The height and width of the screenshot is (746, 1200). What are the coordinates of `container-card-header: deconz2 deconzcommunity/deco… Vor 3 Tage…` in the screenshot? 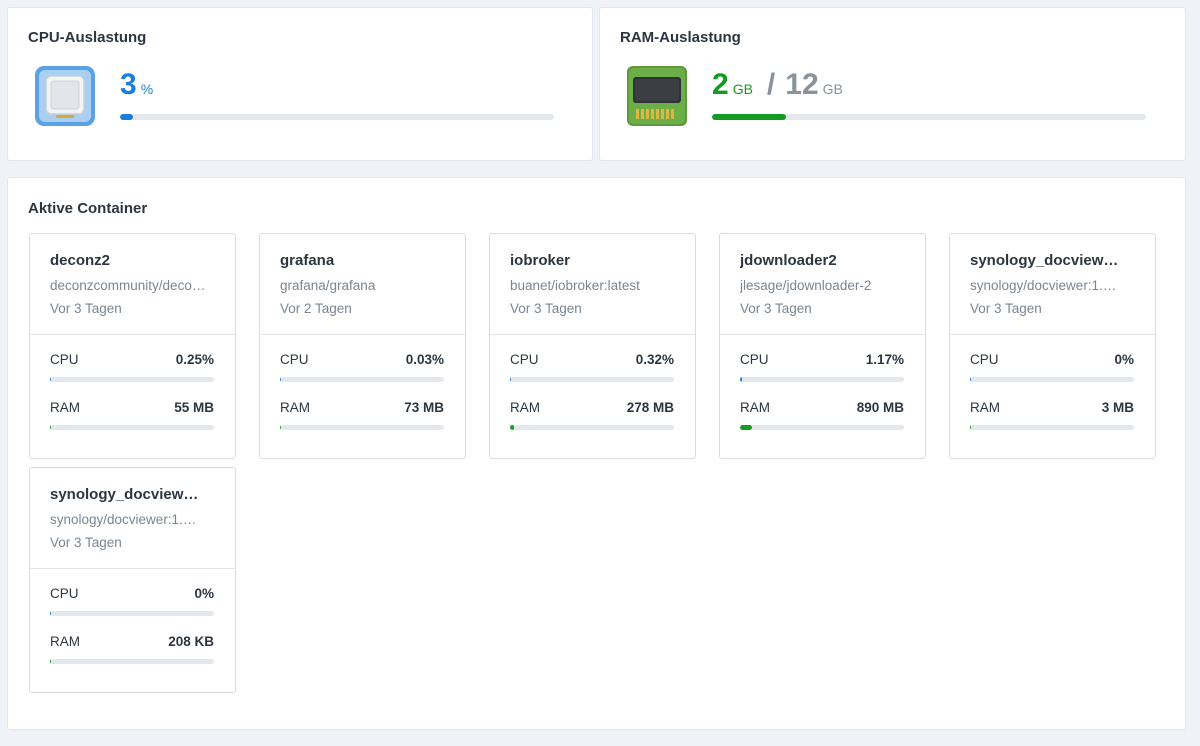 It's located at (132, 284).